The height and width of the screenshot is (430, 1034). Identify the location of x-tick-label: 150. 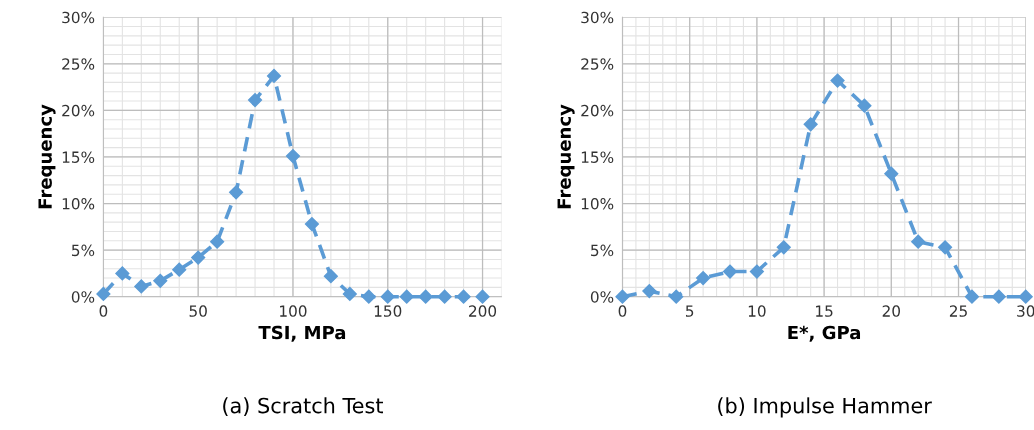
(388, 311).